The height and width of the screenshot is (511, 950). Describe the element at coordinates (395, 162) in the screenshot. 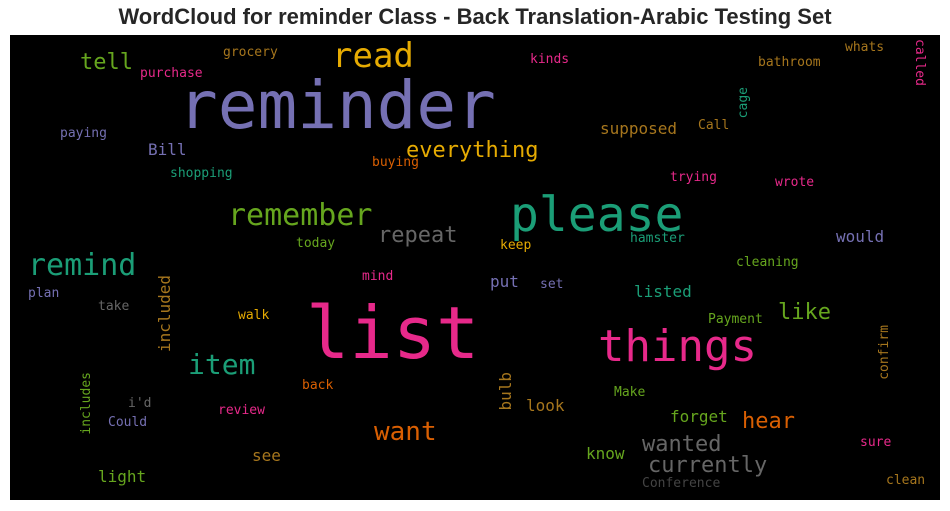

I see `word-buying: buying` at that location.